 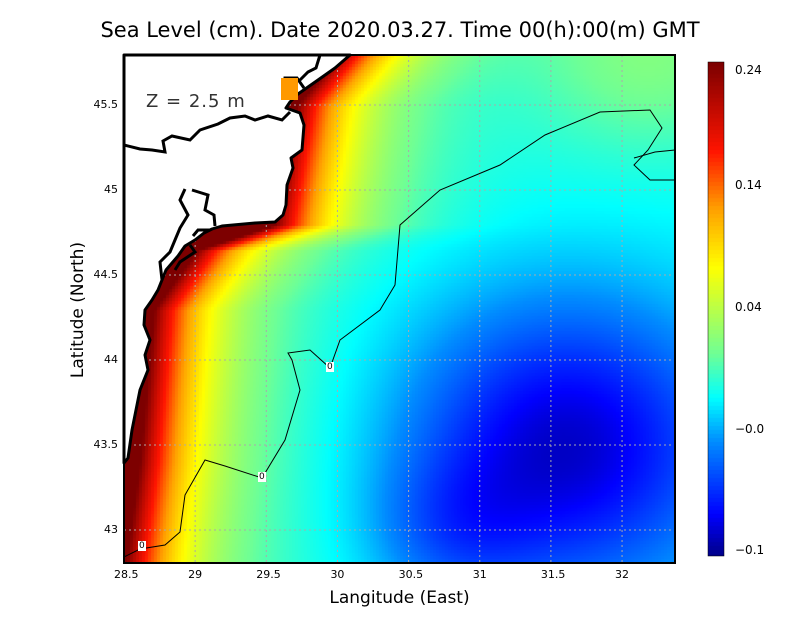 What do you see at coordinates (553, 574) in the screenshot?
I see `x-tick-label: 31.5` at bounding box center [553, 574].